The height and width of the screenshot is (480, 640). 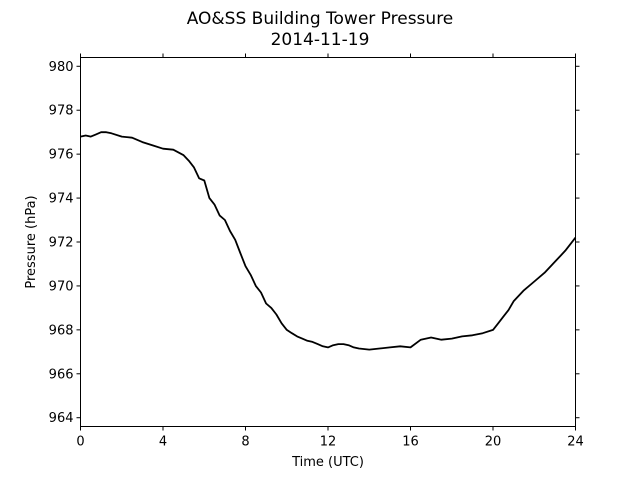 What do you see at coordinates (410, 442) in the screenshot?
I see `x-tick-label: 16` at bounding box center [410, 442].